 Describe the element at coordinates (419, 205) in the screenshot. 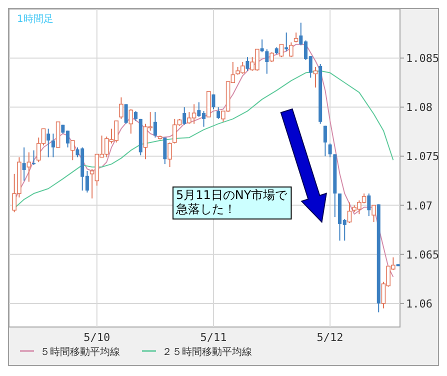

I see `y-tick-label: 1.07` at that location.